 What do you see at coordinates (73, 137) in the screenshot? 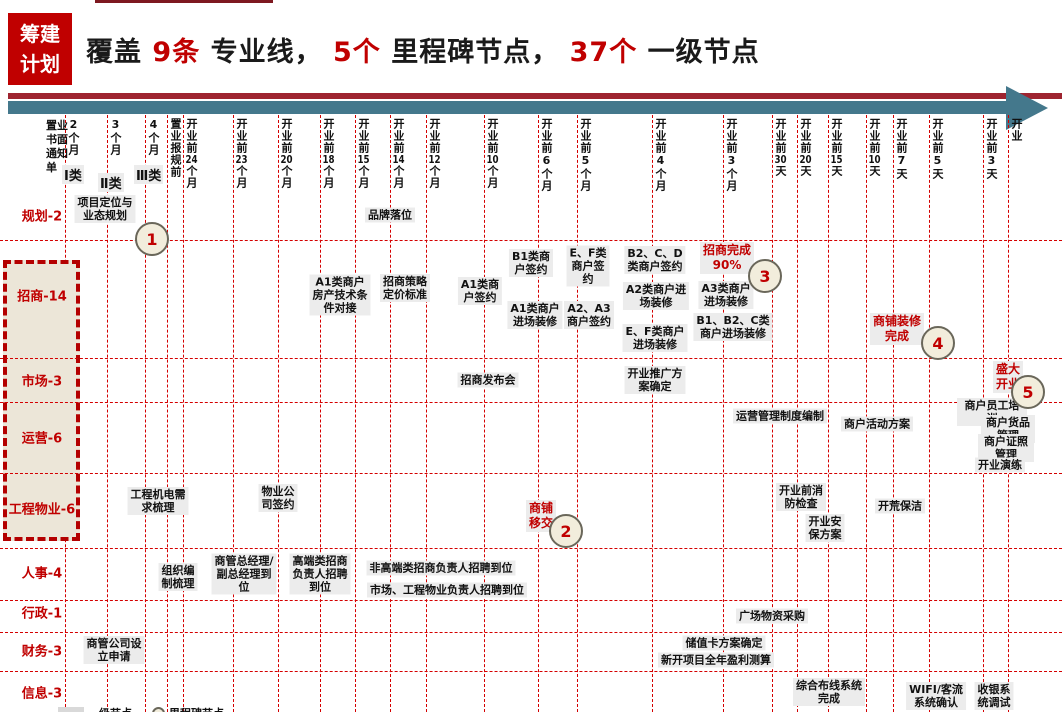
I see `column-header: 2个月` at bounding box center [73, 137].